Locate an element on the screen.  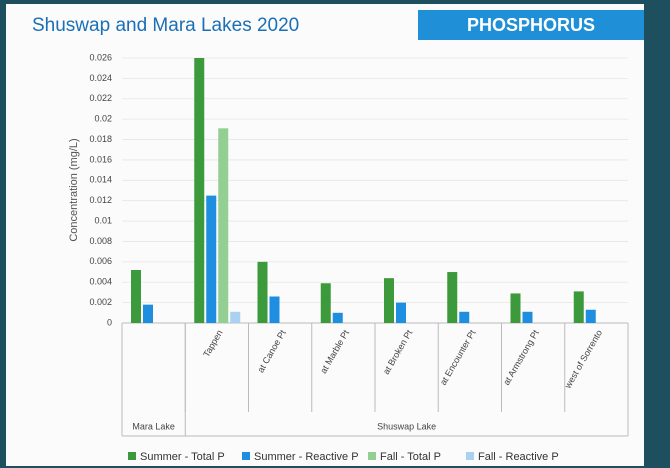
y-tick-label: 0.002 is located at coordinates (100, 302).